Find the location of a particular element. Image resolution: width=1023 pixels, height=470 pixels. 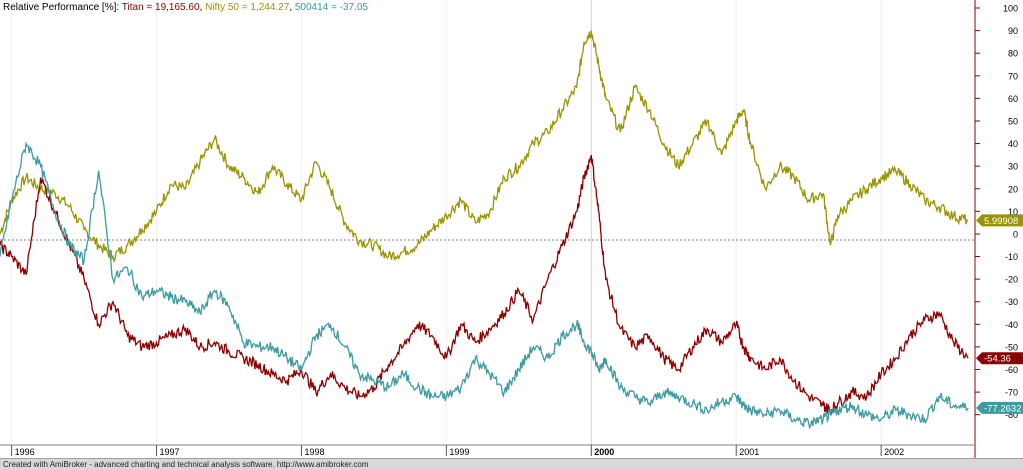

end-label-text: 5.99908 is located at coordinates (1001, 221).